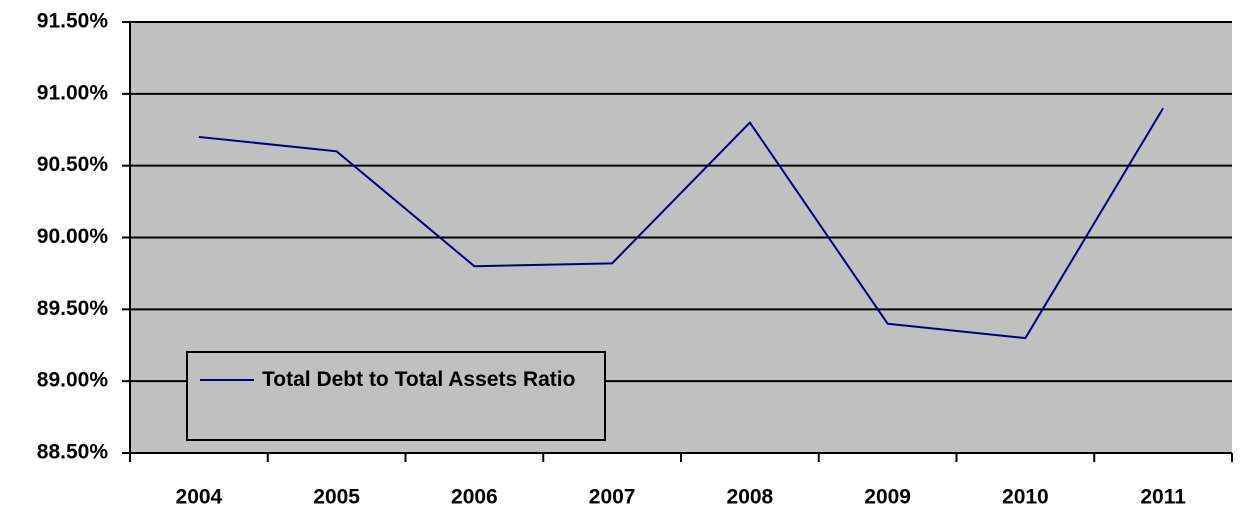 This screenshot has width=1241, height=522. I want to click on x-tick-label: 2011, so click(1163, 497).